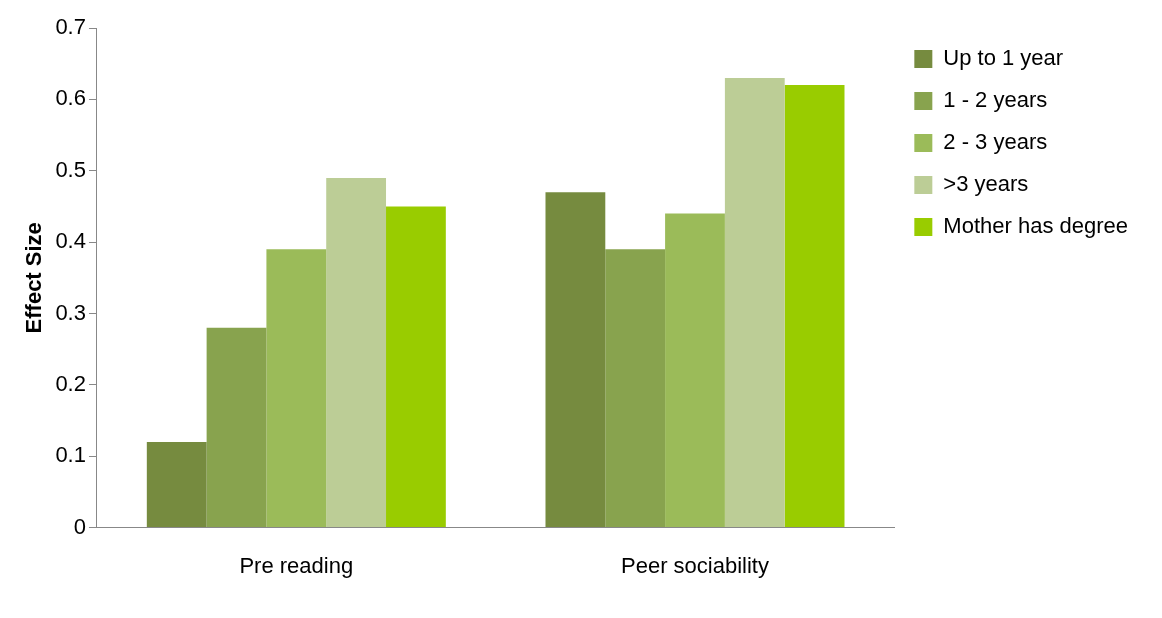 The width and height of the screenshot is (1162, 618). Describe the element at coordinates (296, 565) in the screenshot. I see `x-tick-label: Pre reading` at that location.